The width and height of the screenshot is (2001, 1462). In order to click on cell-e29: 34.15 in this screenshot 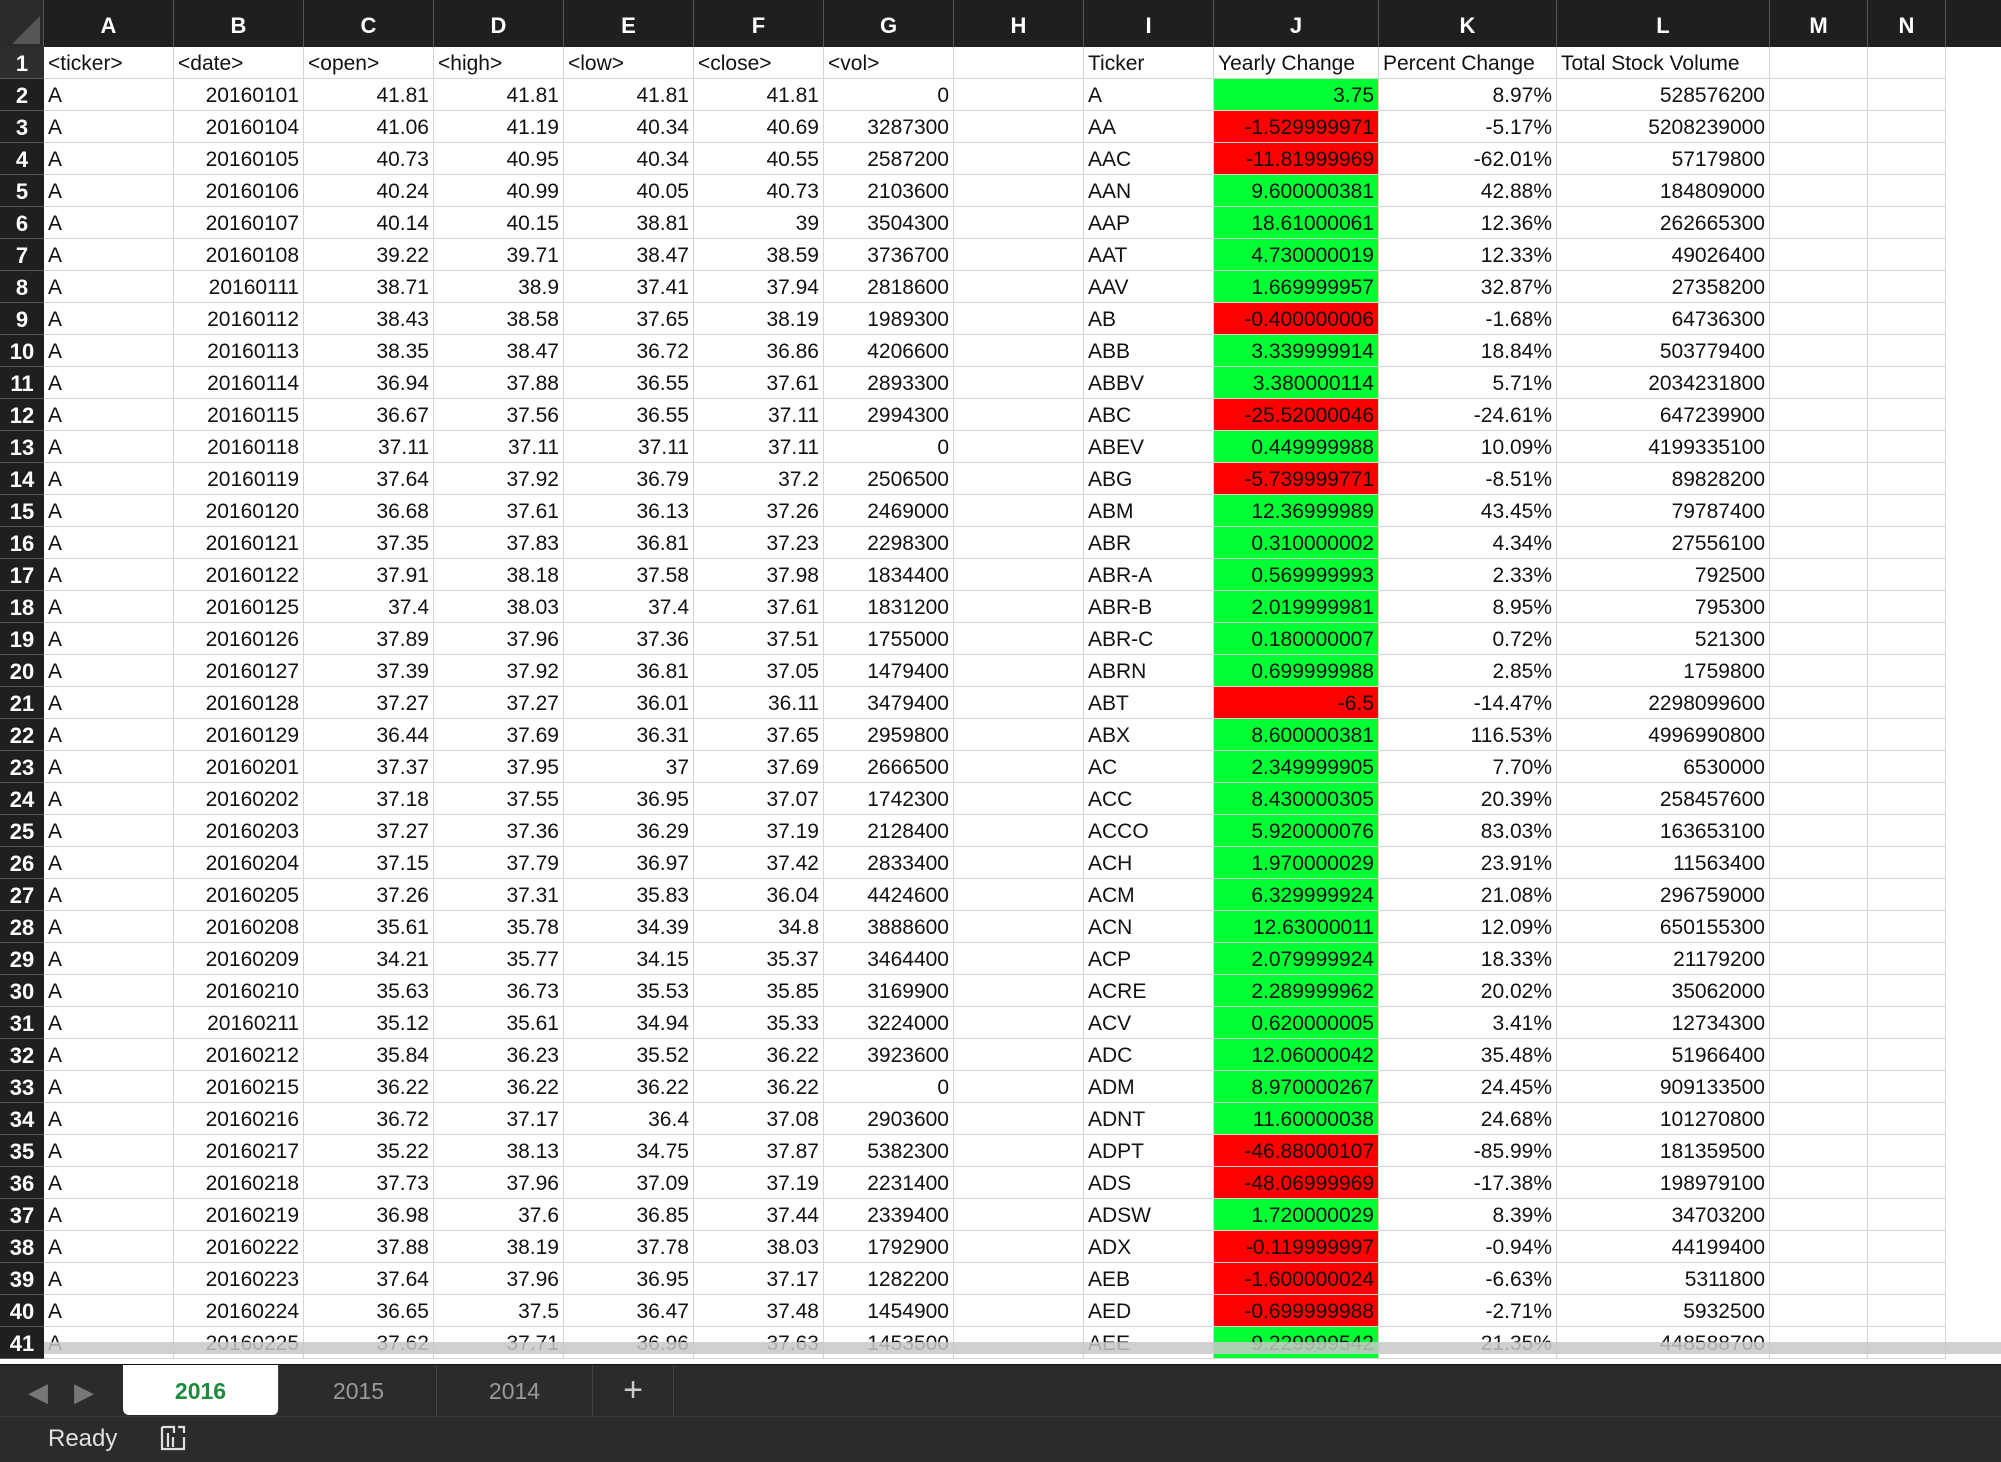, I will do `click(629, 959)`.